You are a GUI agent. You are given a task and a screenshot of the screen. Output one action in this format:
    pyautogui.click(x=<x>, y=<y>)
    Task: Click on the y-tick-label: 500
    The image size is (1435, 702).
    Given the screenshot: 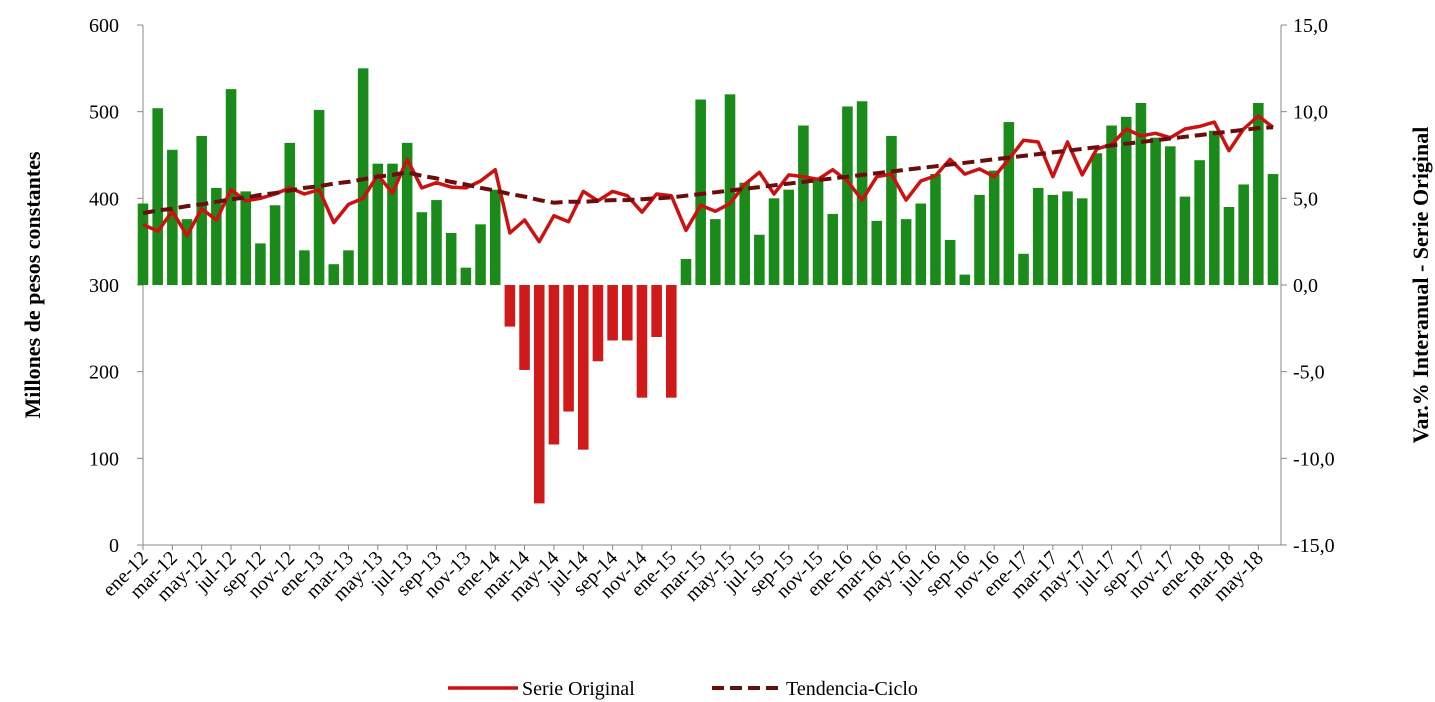 What is the action you would take?
    pyautogui.click(x=104, y=113)
    